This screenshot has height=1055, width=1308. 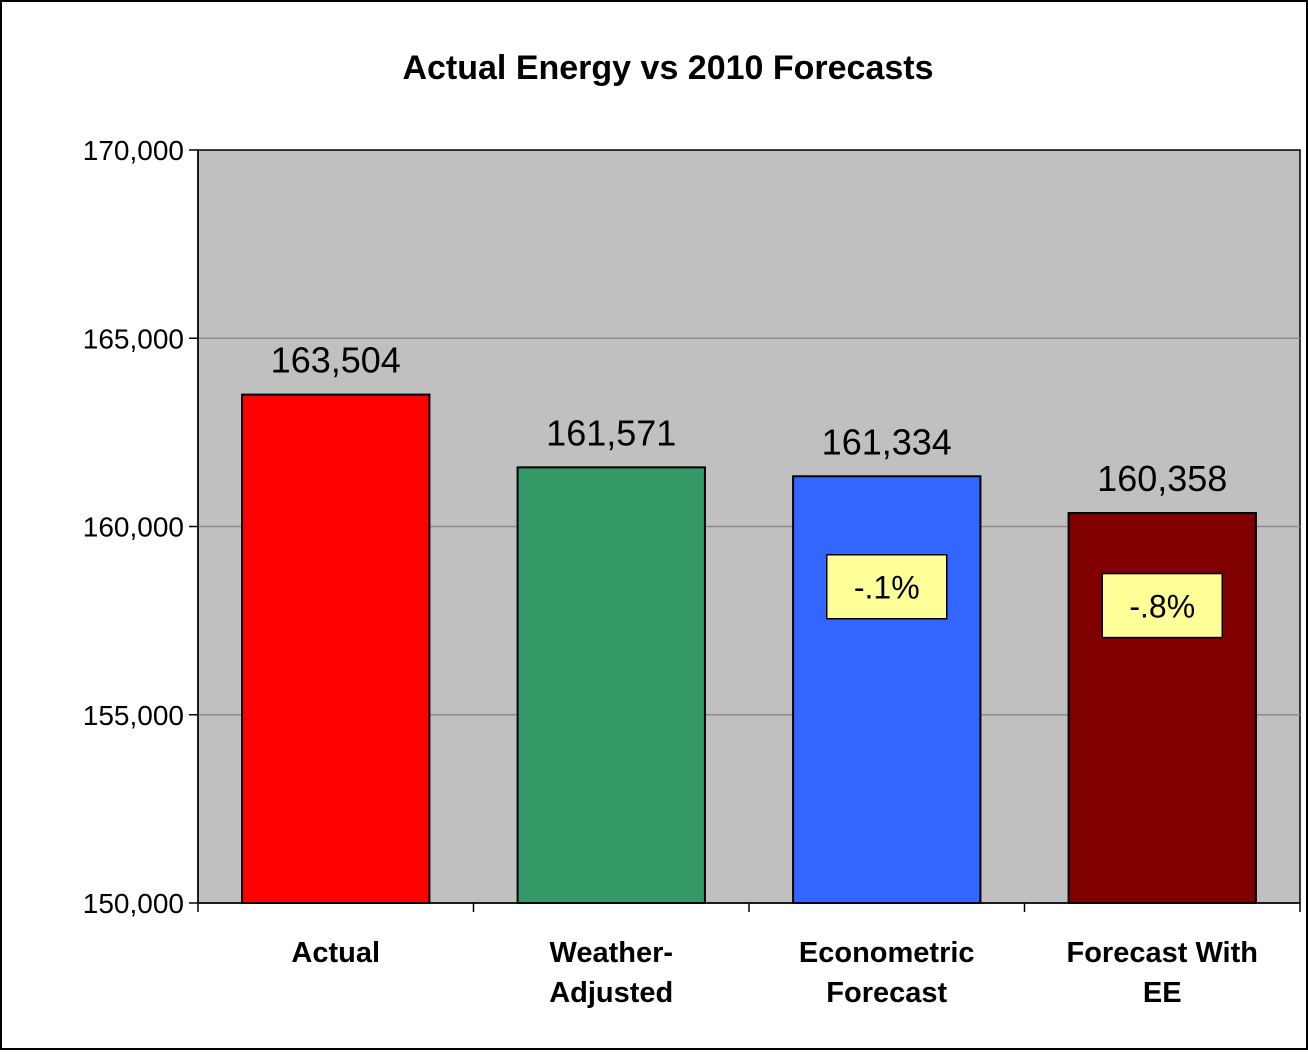 I want to click on category-label: Actual, so click(x=335, y=953).